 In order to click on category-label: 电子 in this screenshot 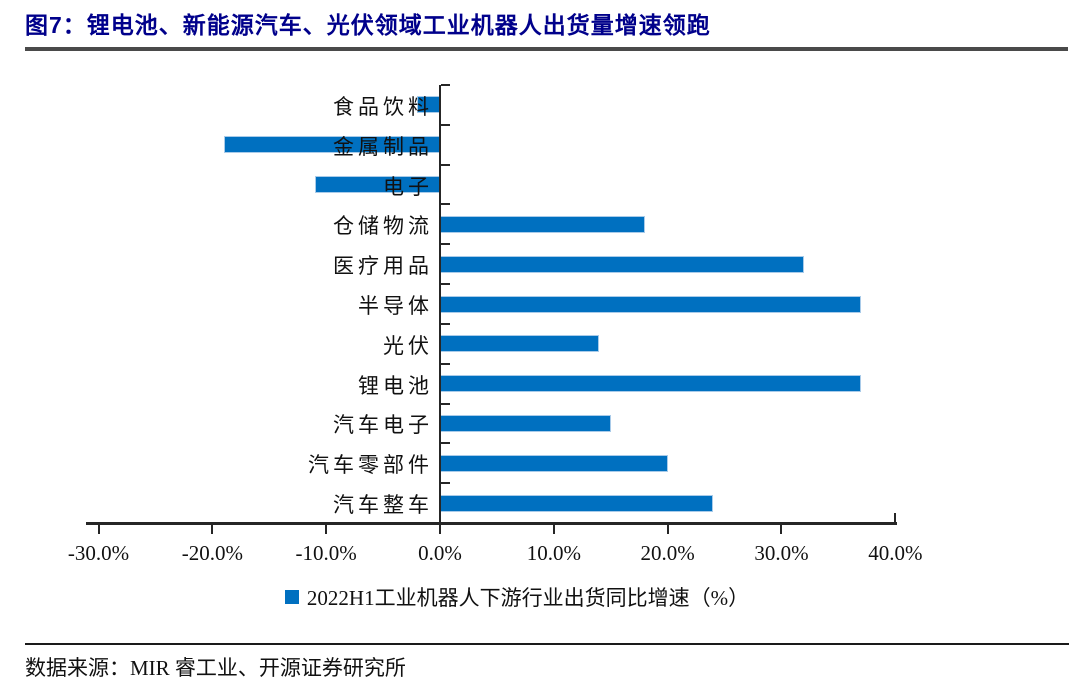, I will do `click(408, 186)`.